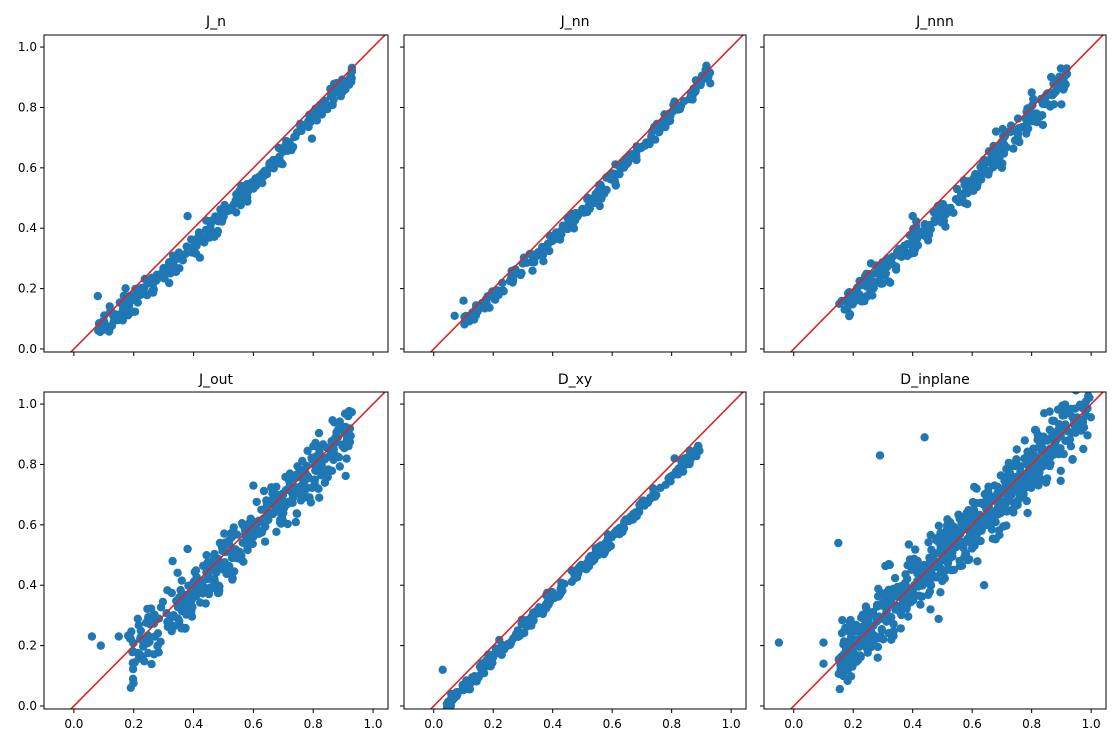 This screenshot has width=1120, height=746. I want to click on identity-line, so click(228, 193).